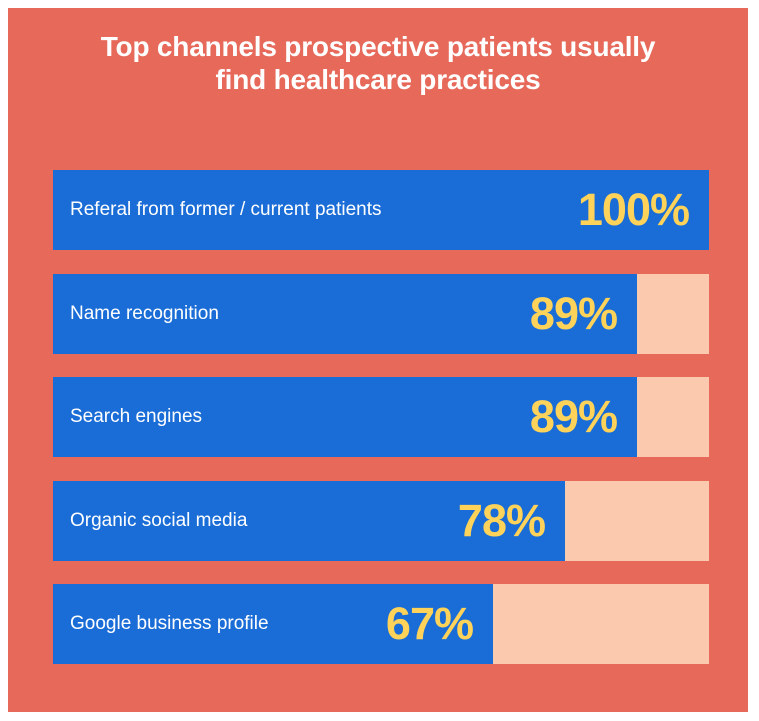  Describe the element at coordinates (345, 314) in the screenshot. I see `bar-2: Name recognition 89%` at that location.